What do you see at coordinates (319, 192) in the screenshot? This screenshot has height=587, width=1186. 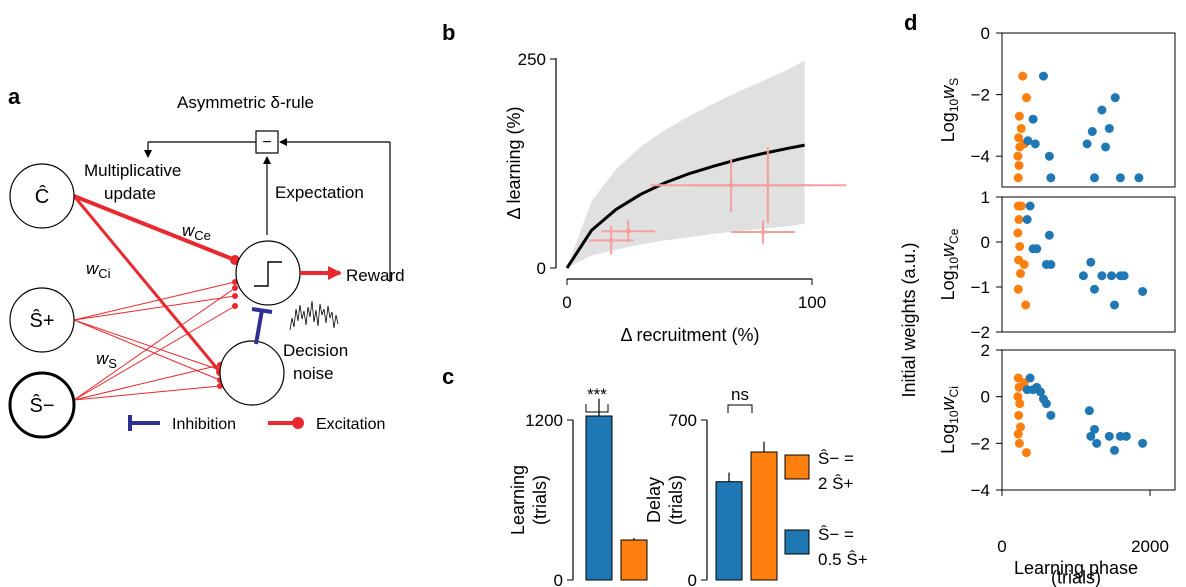 I see `expectation-label: Expectation` at bounding box center [319, 192].